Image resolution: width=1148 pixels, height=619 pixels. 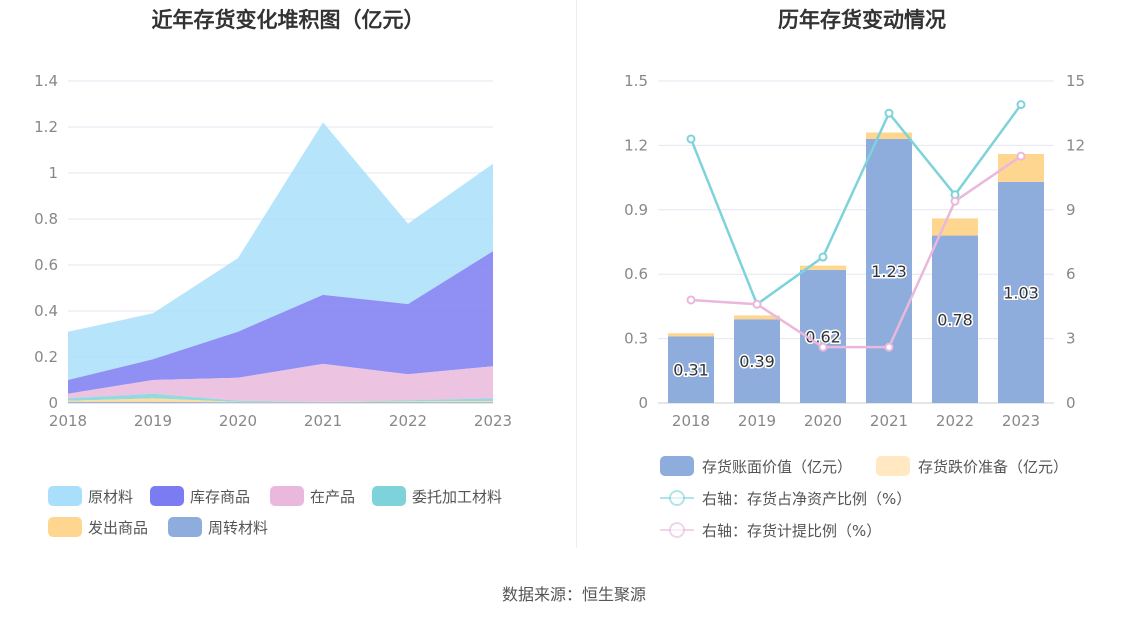 I want to click on left-x-tick-label: 2018, so click(x=68, y=421).